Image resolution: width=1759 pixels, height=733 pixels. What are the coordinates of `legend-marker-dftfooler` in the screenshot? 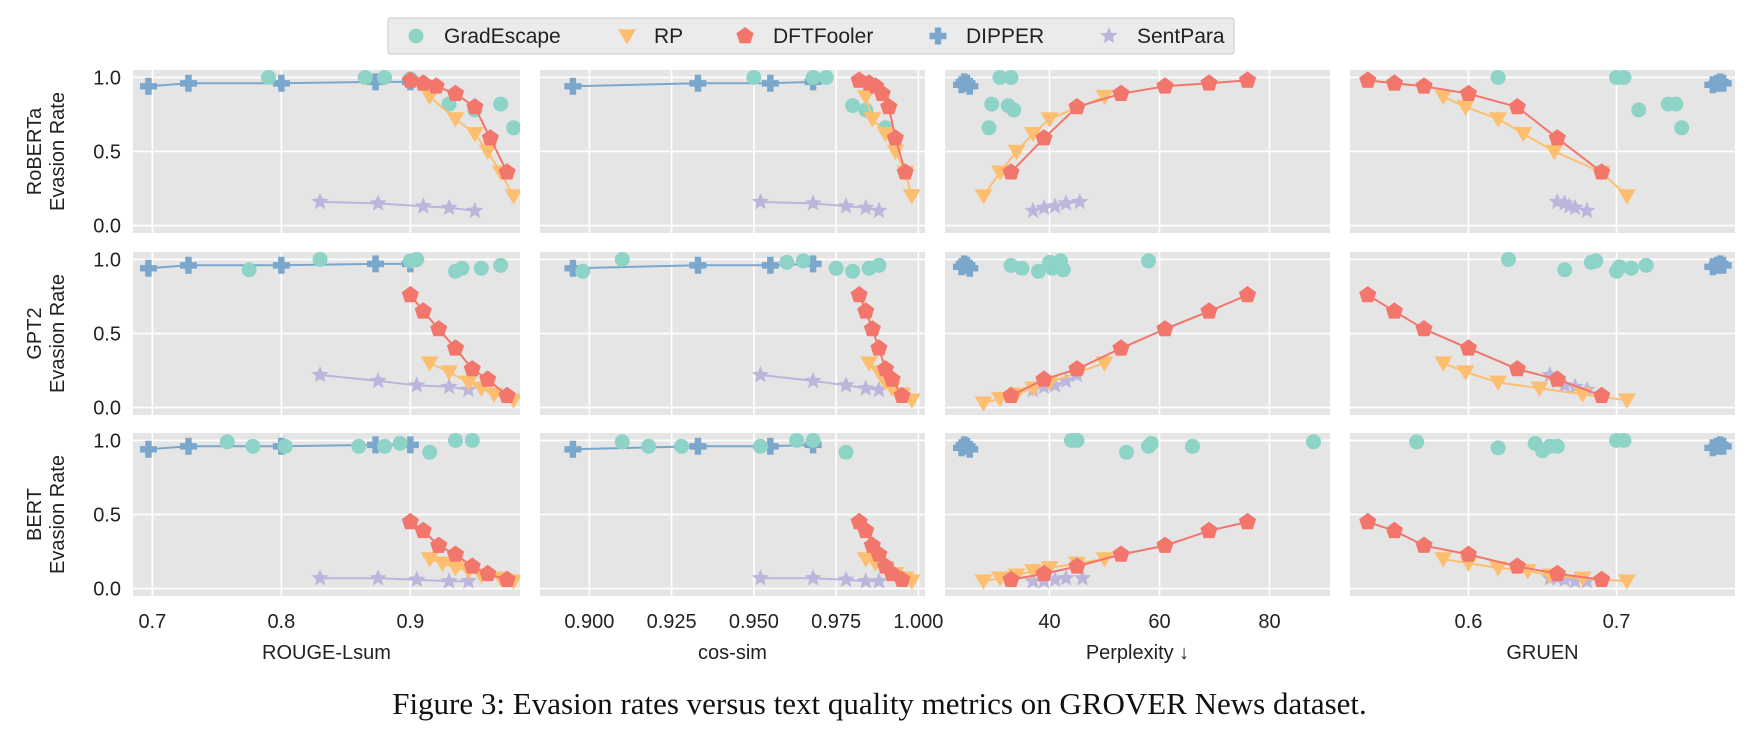 It's located at (745, 35).